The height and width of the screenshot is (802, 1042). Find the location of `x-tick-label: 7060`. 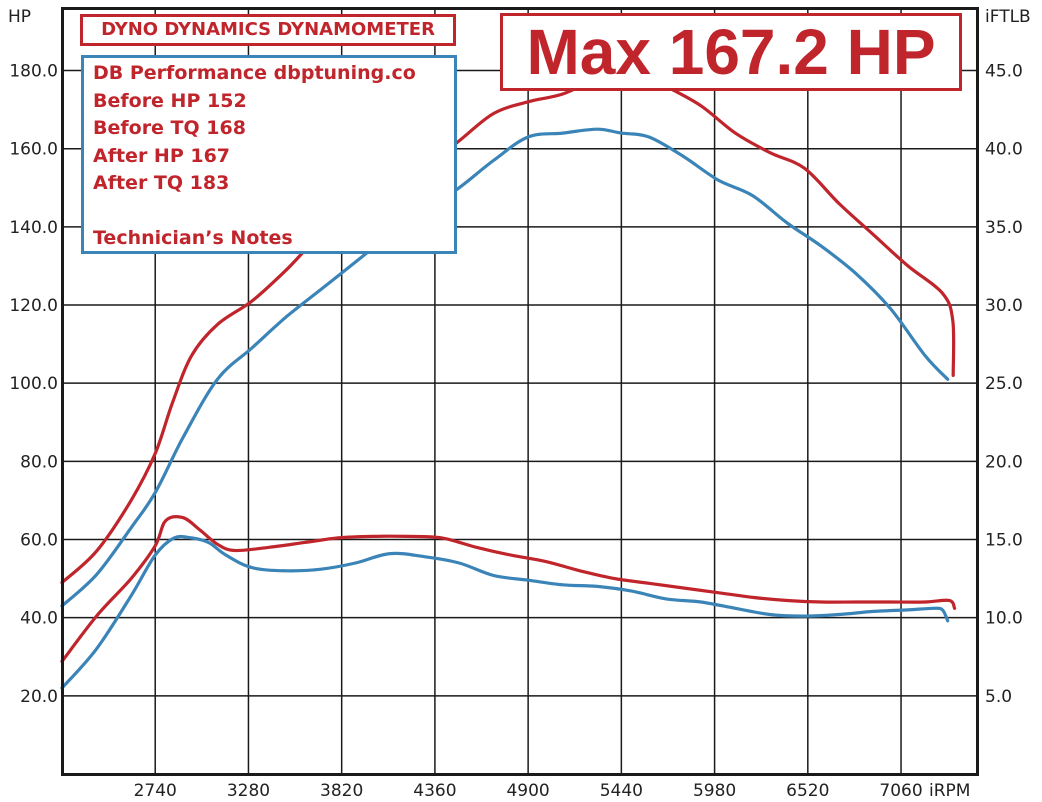

x-tick-label: 7060 is located at coordinates (900, 791).